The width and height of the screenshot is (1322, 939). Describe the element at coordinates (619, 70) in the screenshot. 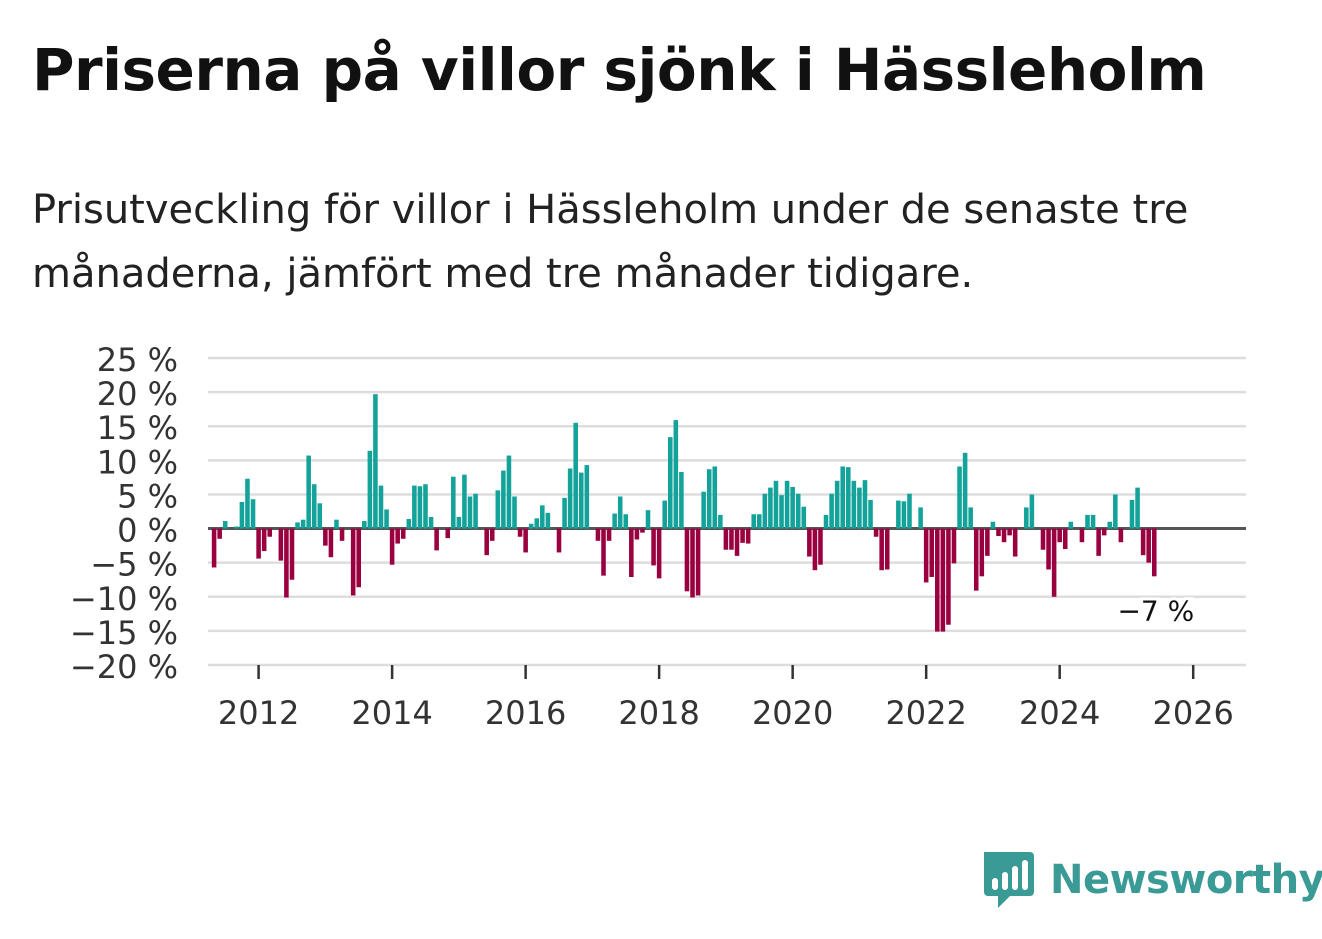

I see `chart-title: Priserna på villor sjönk i Hässleholm` at that location.